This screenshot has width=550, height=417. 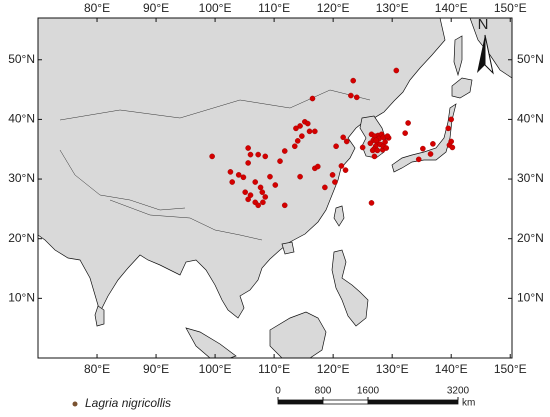 I want to click on borneo, so click(x=298, y=335).